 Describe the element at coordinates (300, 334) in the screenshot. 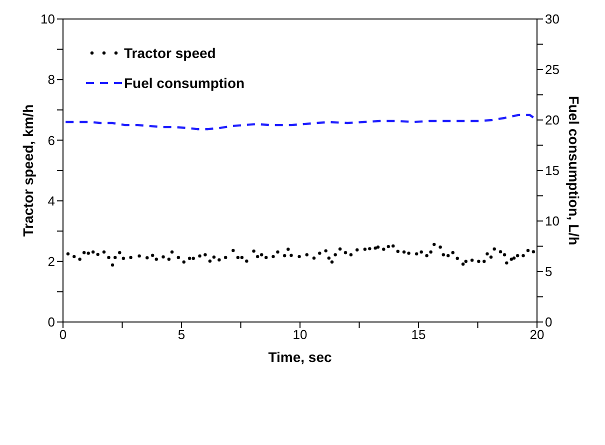

I see `x-tick-label: 10` at that location.